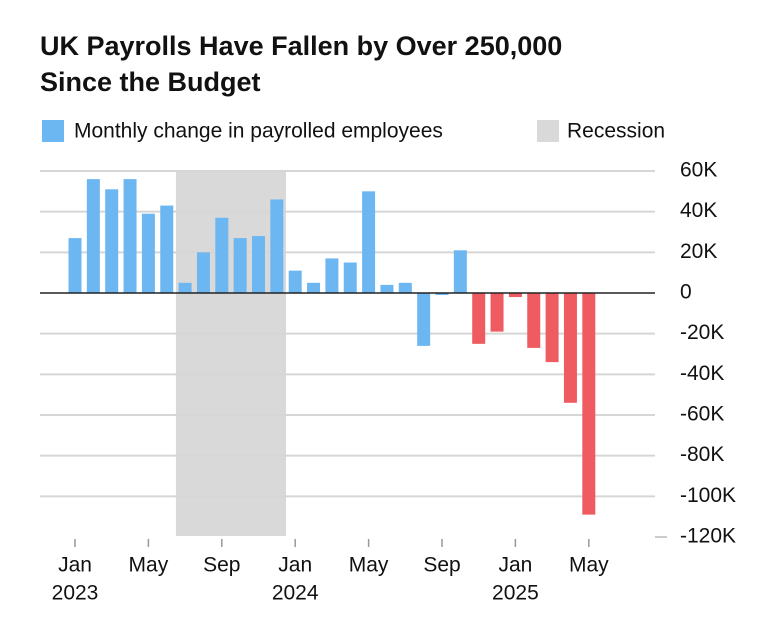  Describe the element at coordinates (301, 46) in the screenshot. I see `chart-title: UK Payrolls Have Fallen by Over 250,000` at that location.